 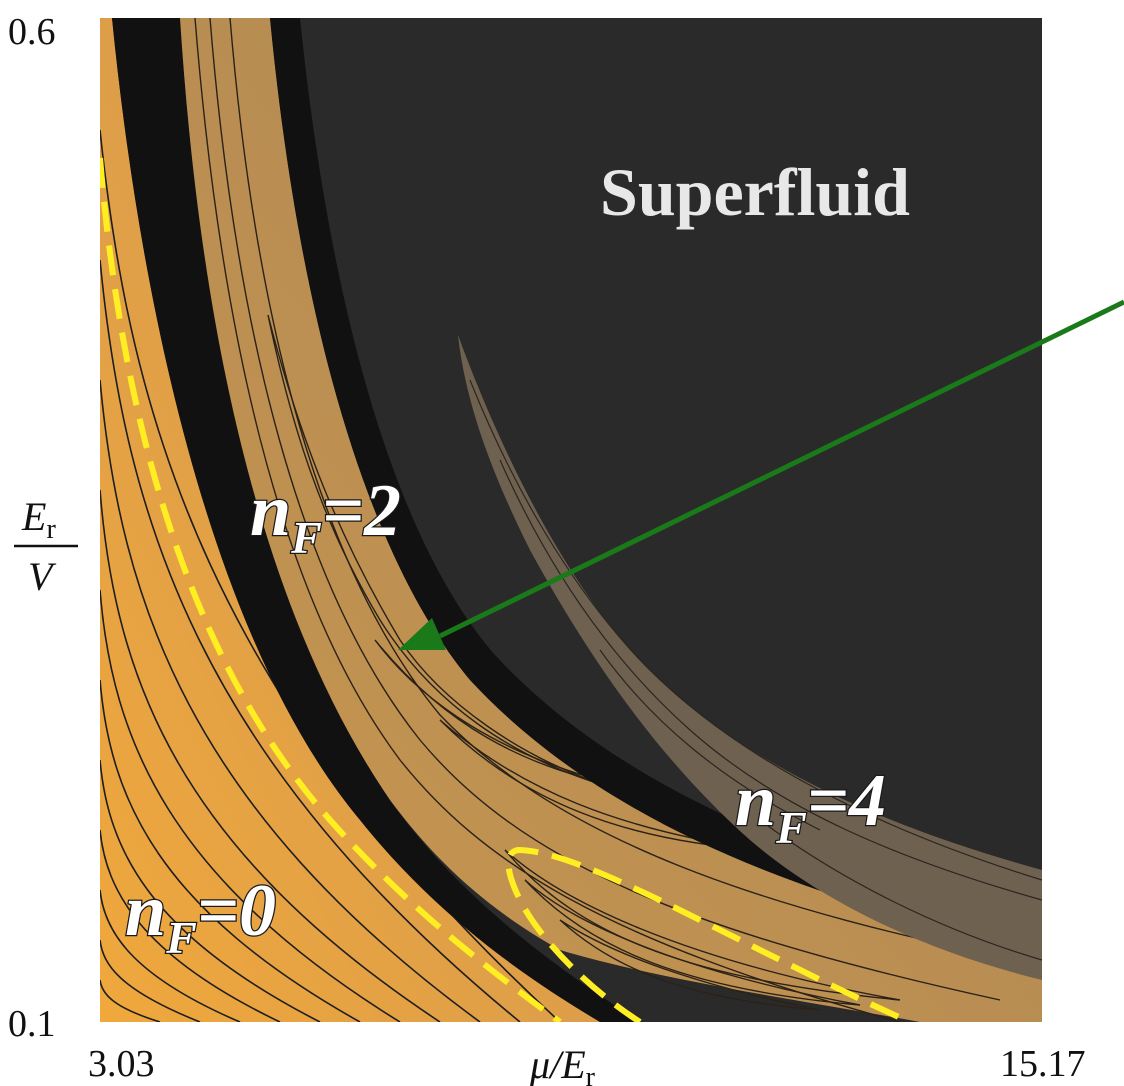 I want to click on svg-text: nF=4, so click(x=810, y=806).